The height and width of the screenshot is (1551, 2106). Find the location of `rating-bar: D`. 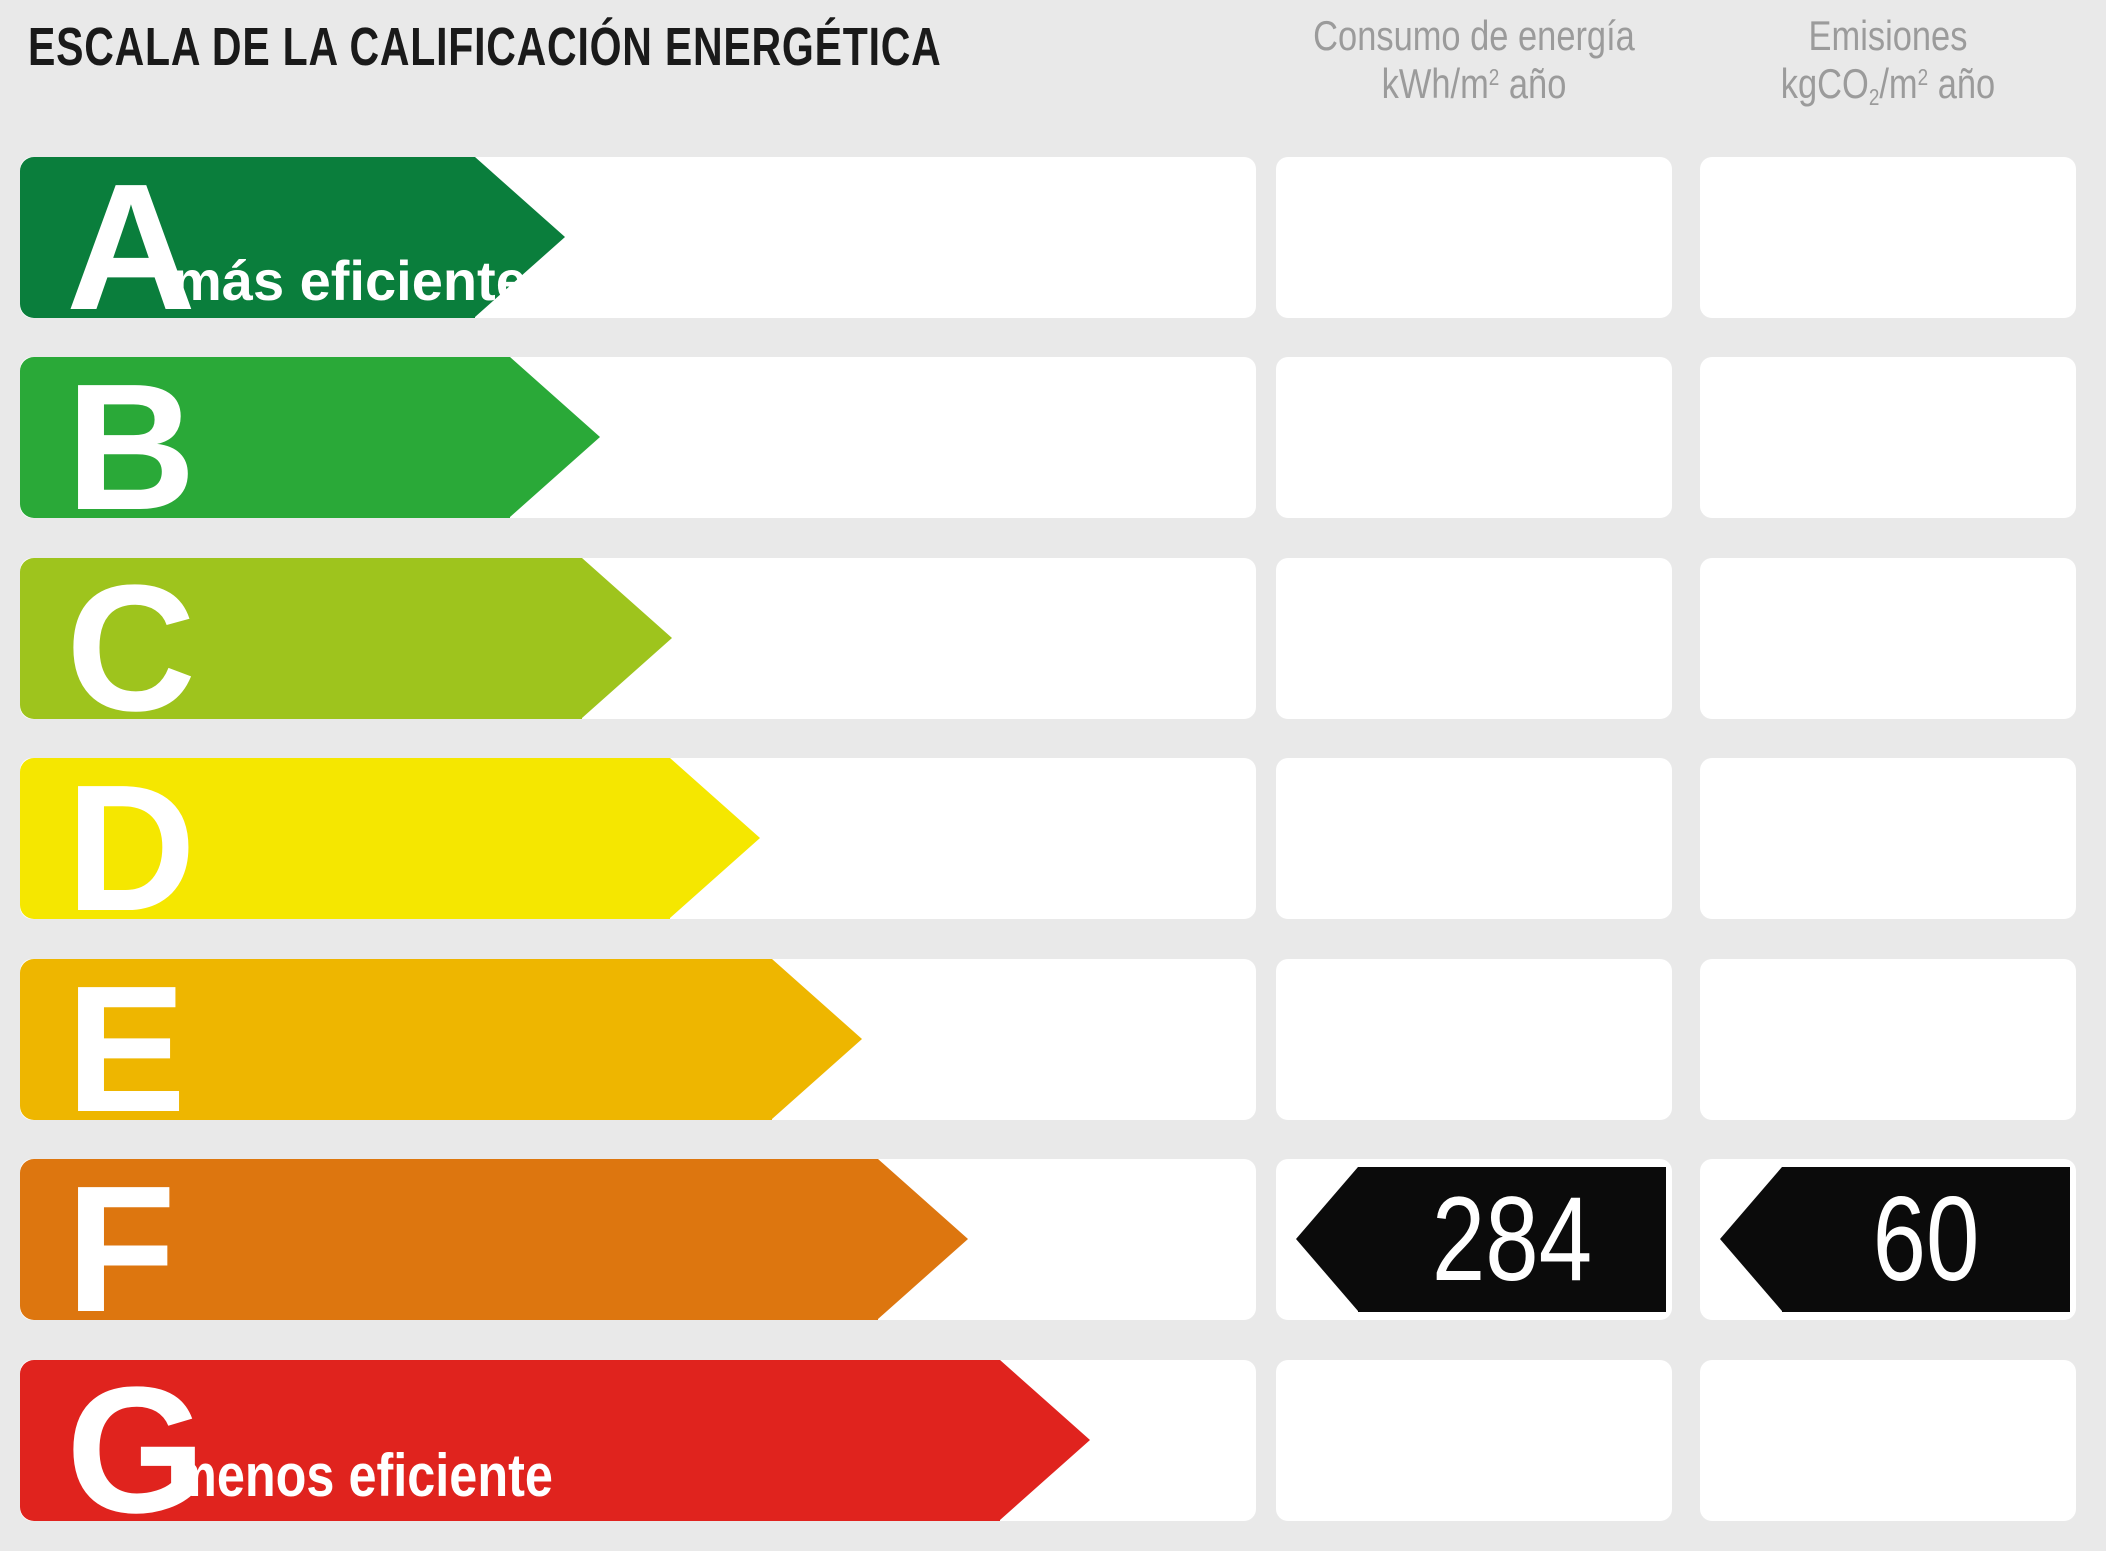

rating-bar: D is located at coordinates (390, 848).